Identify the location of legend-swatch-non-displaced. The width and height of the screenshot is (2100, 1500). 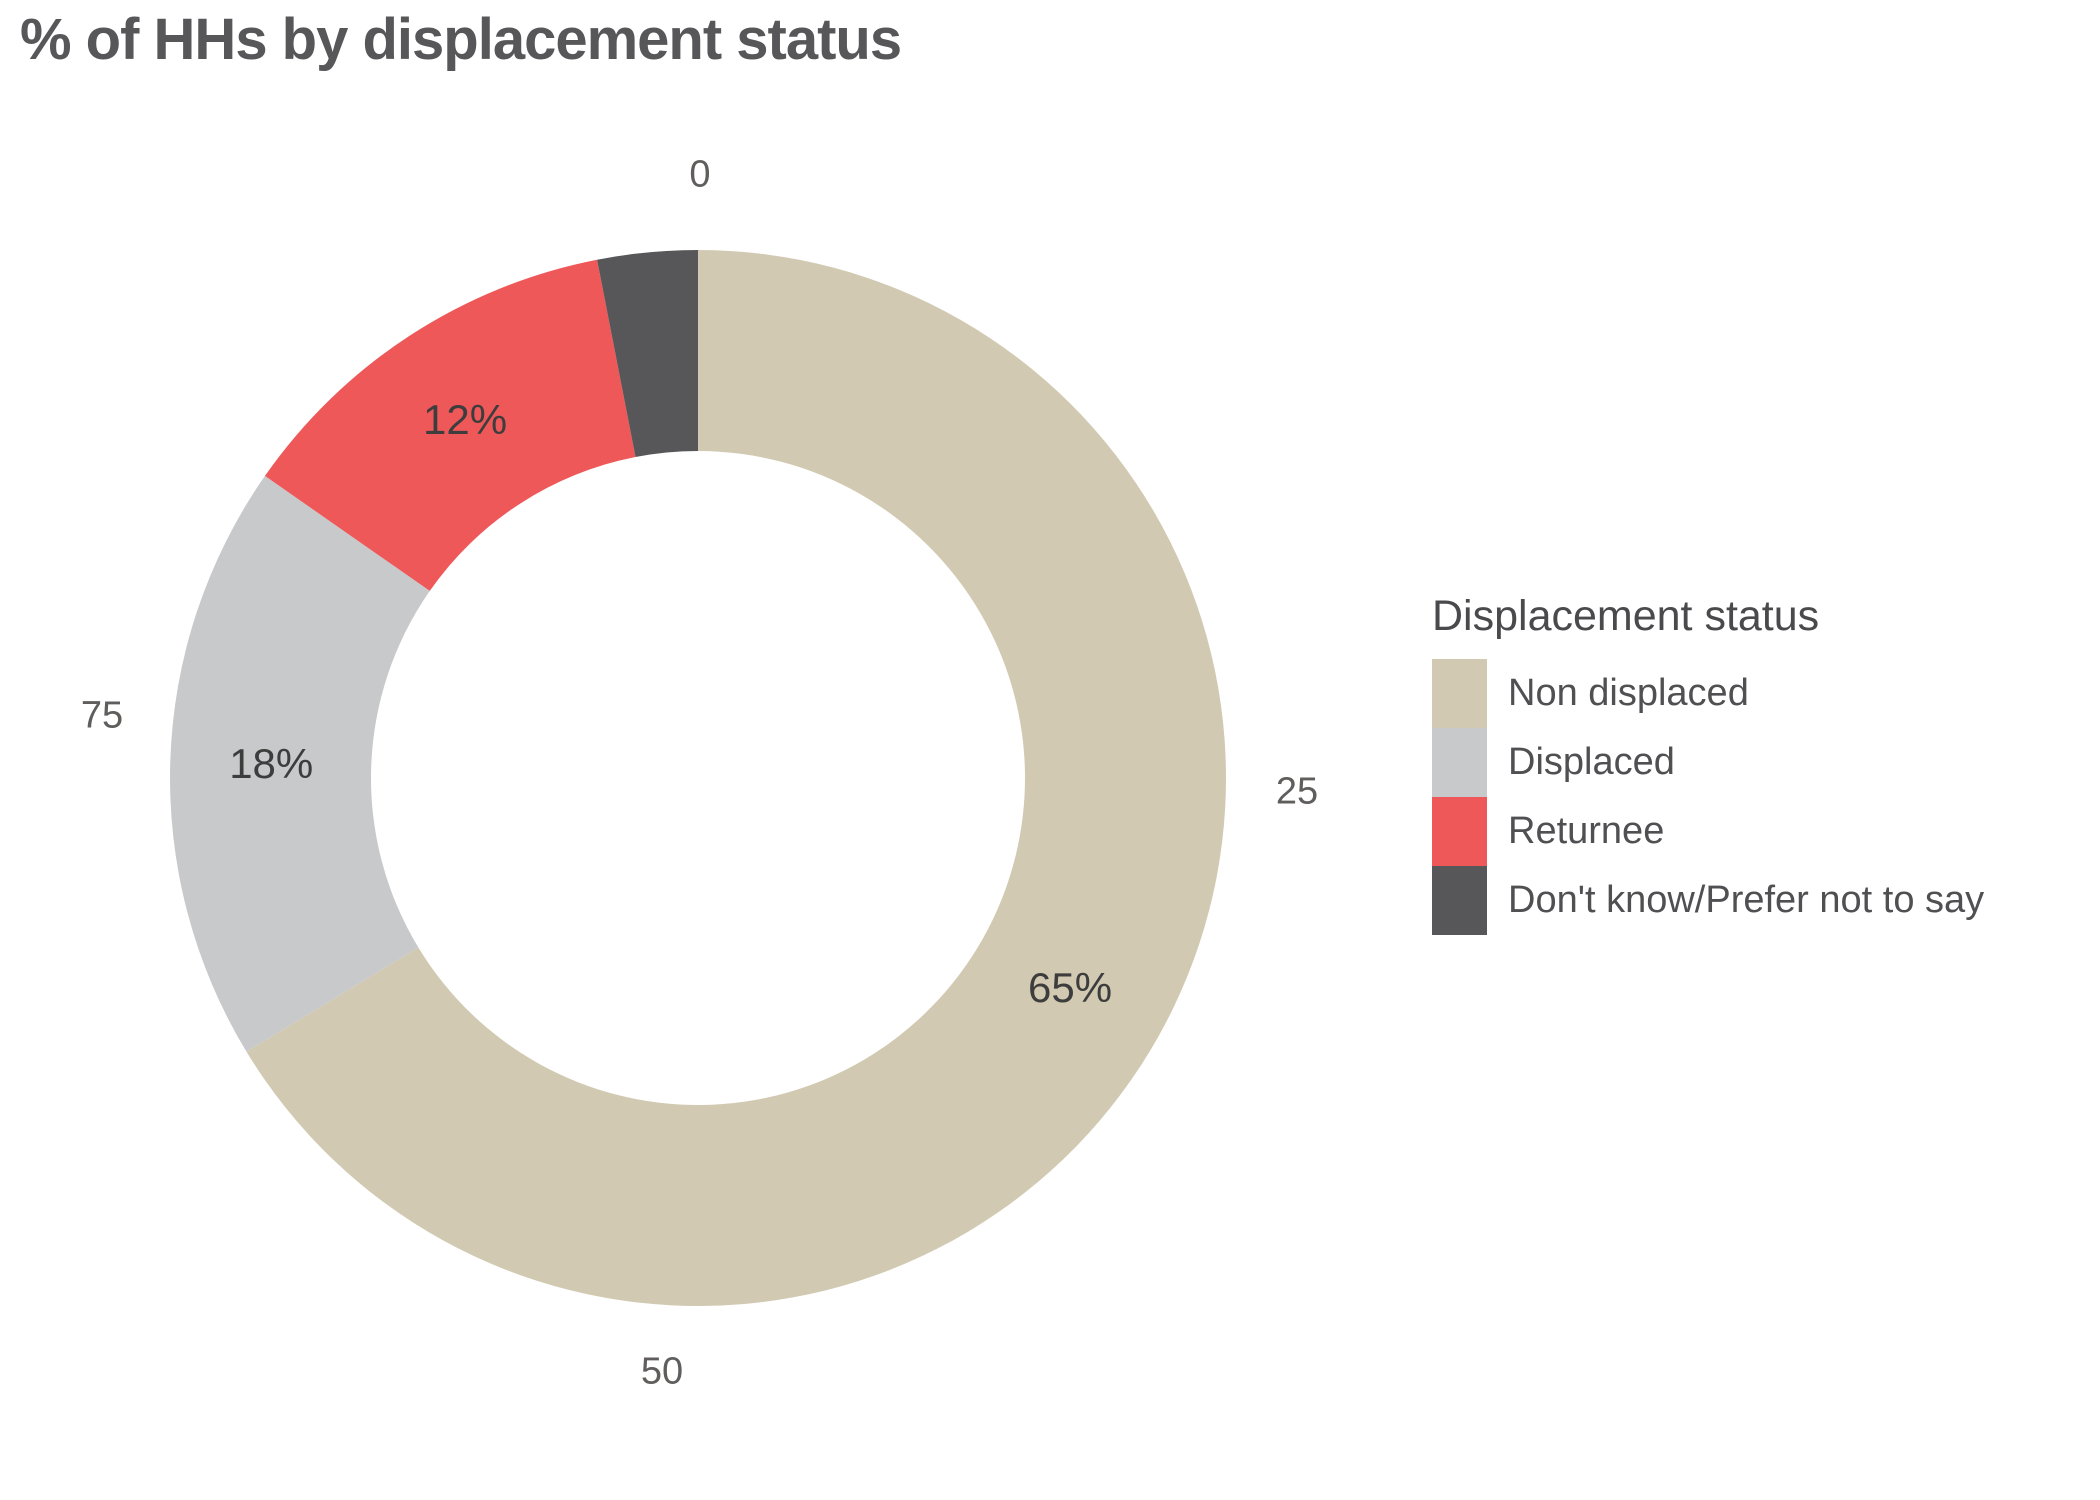
(1459, 693).